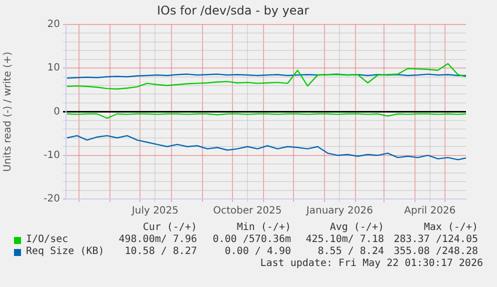  I want to click on text: Max (-/+), so click(451, 227).